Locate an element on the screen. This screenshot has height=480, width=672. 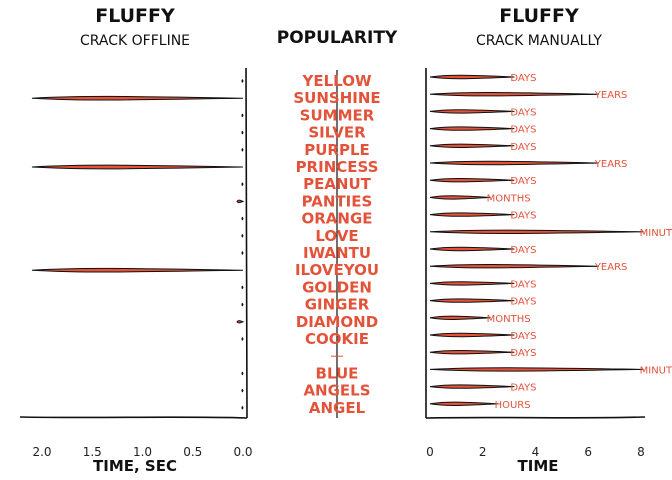
popularity-word: ANGEL is located at coordinates (337, 408).